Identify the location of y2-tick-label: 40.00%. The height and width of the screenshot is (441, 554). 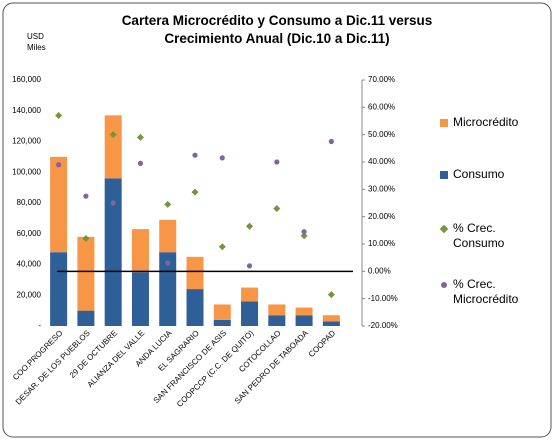
(381, 161).